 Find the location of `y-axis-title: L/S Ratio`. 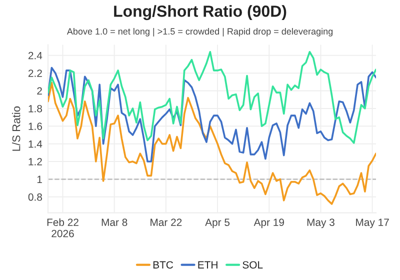

y-axis-title: L/S Ratio is located at coordinates (16, 128).